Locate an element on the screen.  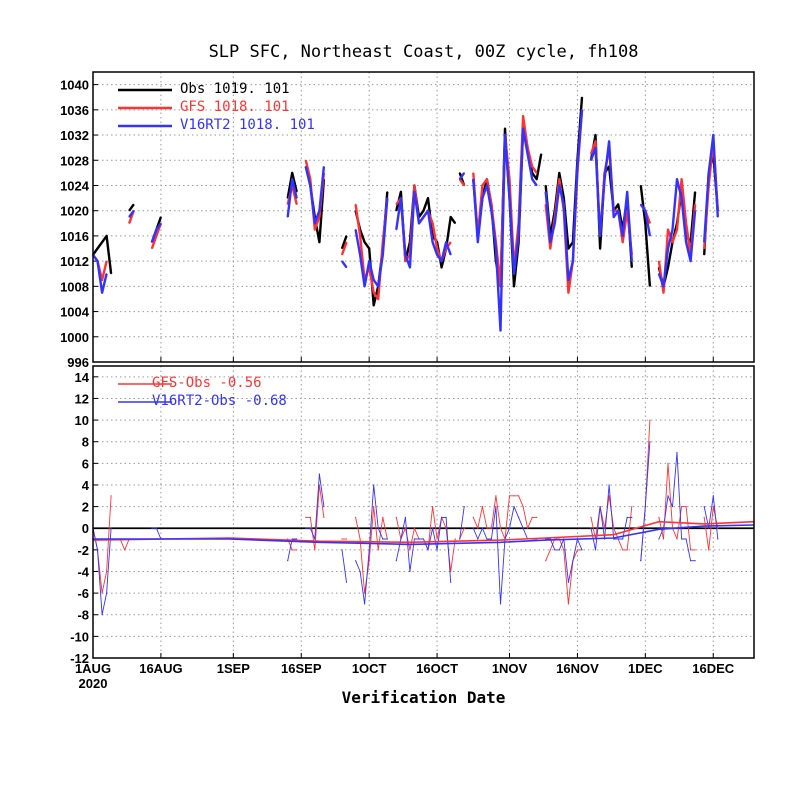
x-tick-label: 16DEC is located at coordinates (713, 668).